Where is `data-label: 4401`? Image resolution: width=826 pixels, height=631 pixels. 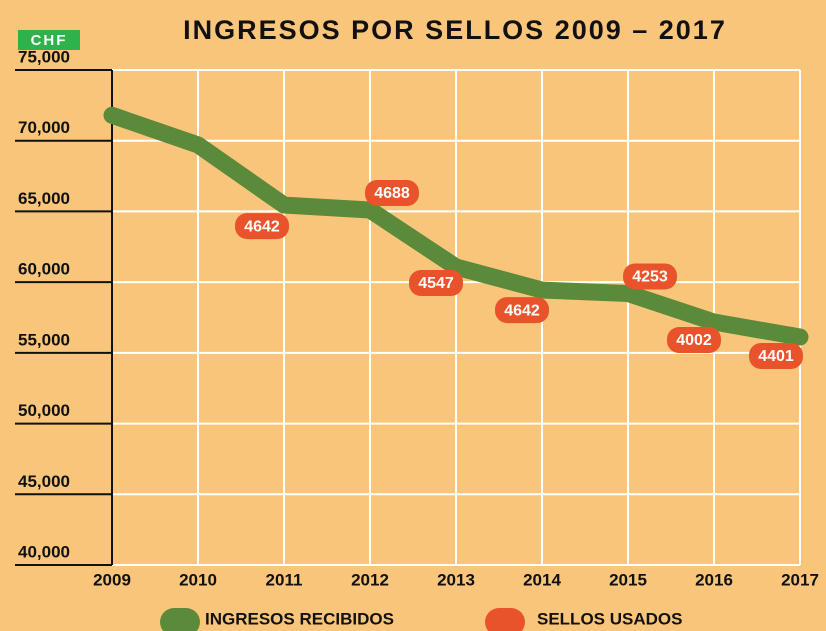
data-label: 4401 is located at coordinates (776, 356).